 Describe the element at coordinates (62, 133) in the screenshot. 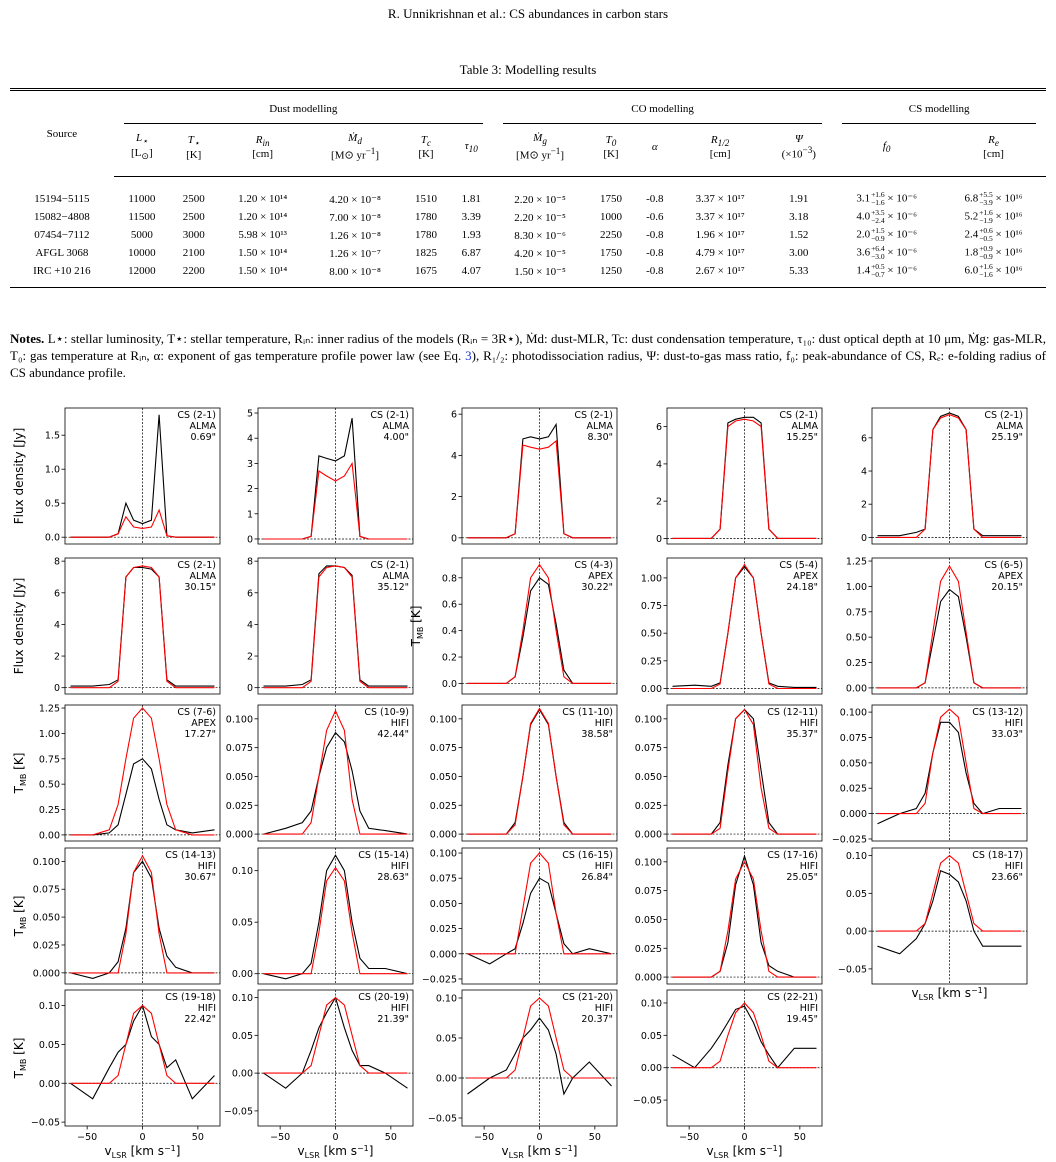

I see `source-header: Source` at that location.